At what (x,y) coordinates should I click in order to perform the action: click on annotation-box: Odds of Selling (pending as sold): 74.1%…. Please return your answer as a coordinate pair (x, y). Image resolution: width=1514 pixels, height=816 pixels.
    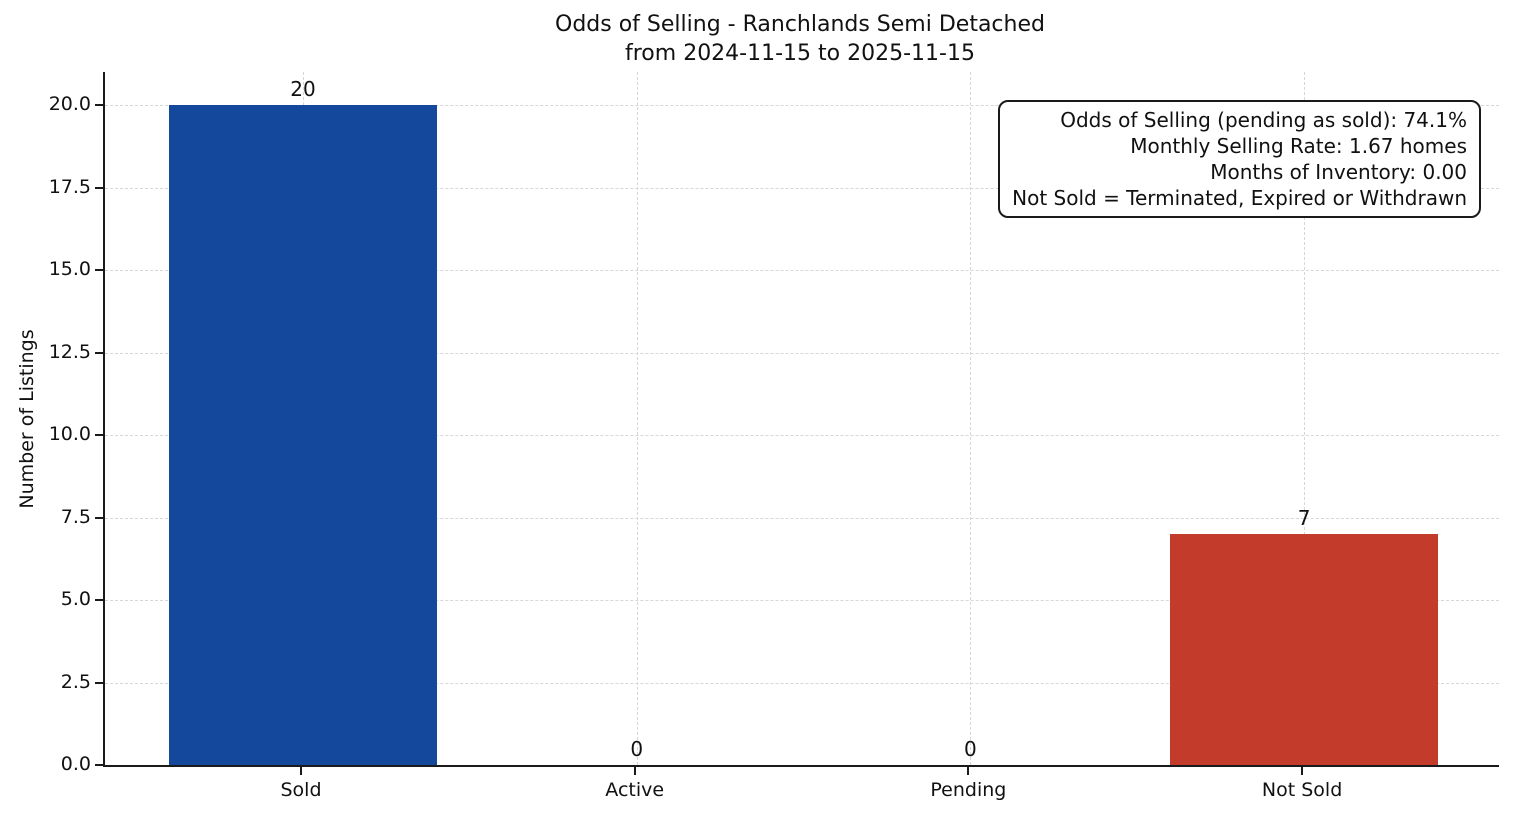
    Looking at the image, I should click on (1239, 159).